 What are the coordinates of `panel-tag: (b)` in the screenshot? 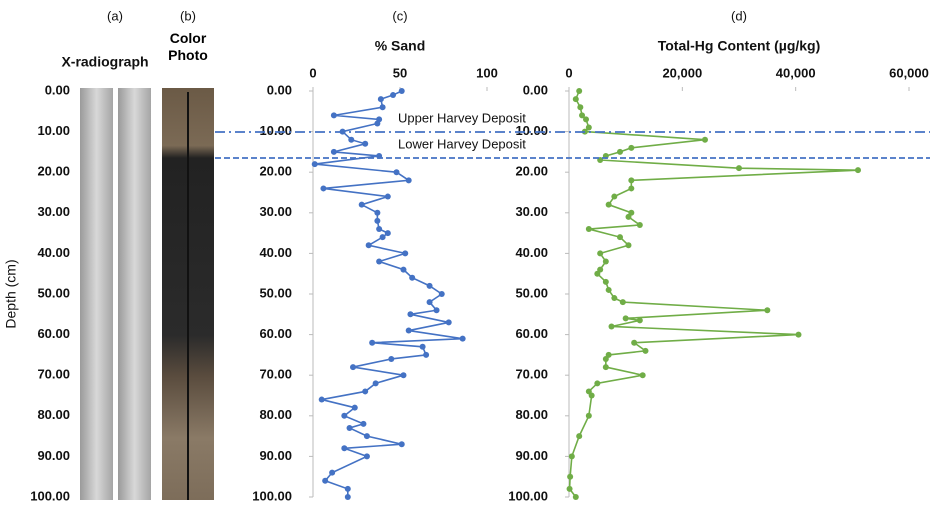 It's located at (188, 15).